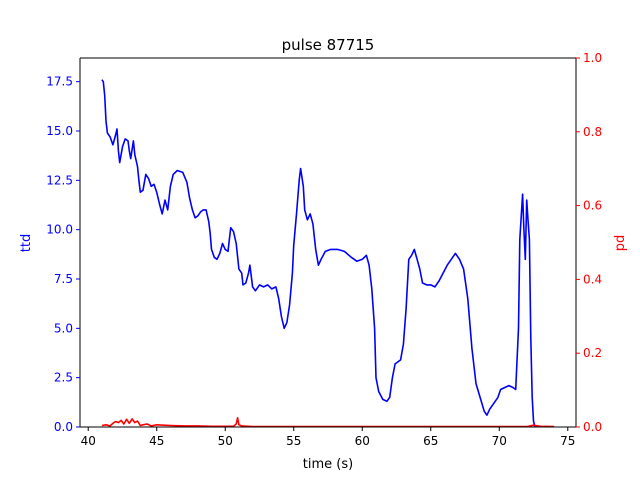 The width and height of the screenshot is (640, 480). Describe the element at coordinates (328, 45) in the screenshot. I see `chart-title: pulse 87715` at that location.